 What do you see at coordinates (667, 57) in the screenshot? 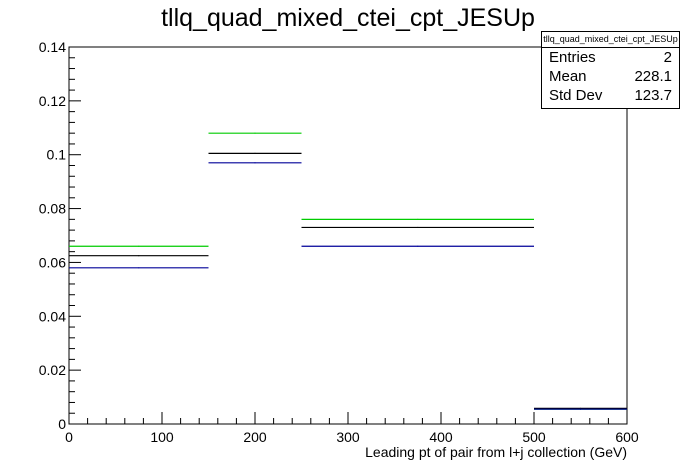
I see `stats-value: 2` at bounding box center [667, 57].